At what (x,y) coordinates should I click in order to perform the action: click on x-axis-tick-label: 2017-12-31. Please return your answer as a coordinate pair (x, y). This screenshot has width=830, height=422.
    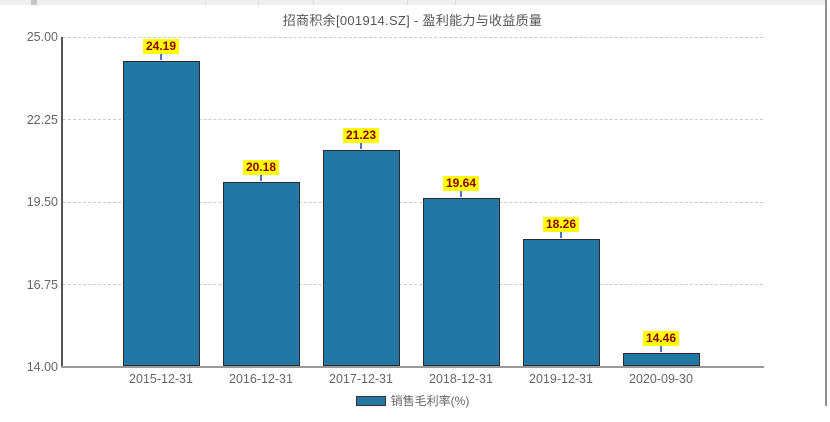
    Looking at the image, I should click on (361, 379).